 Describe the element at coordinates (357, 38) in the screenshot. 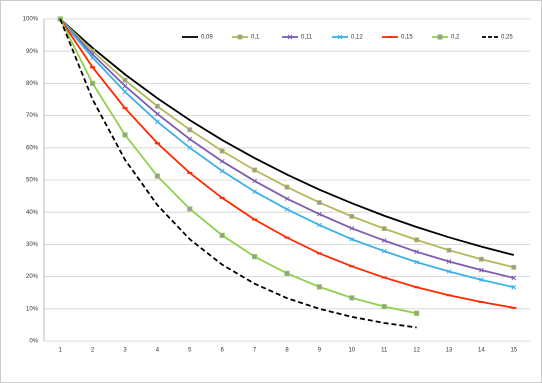

I see `legend-label: 0,12` at that location.